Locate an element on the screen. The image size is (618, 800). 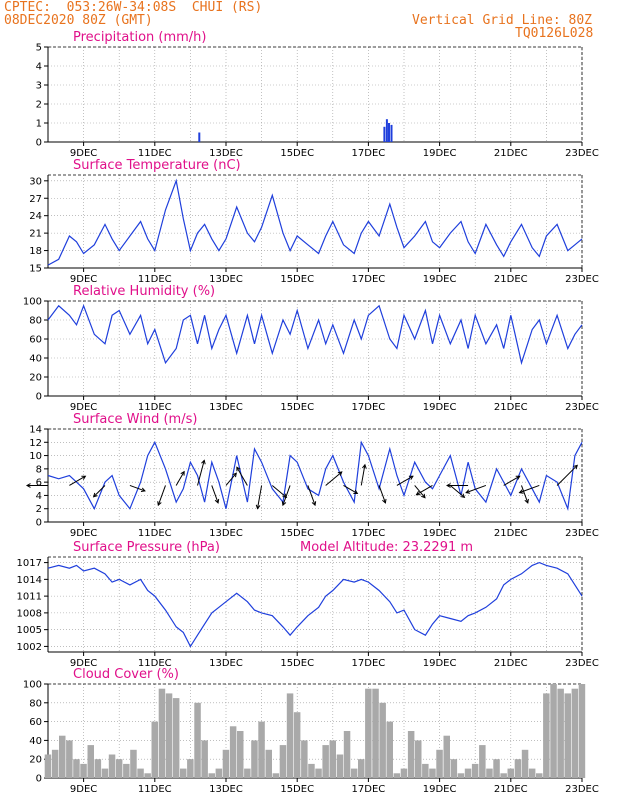
header-vgrid: Vertical Grid Line: 80Z is located at coordinates (502, 20).